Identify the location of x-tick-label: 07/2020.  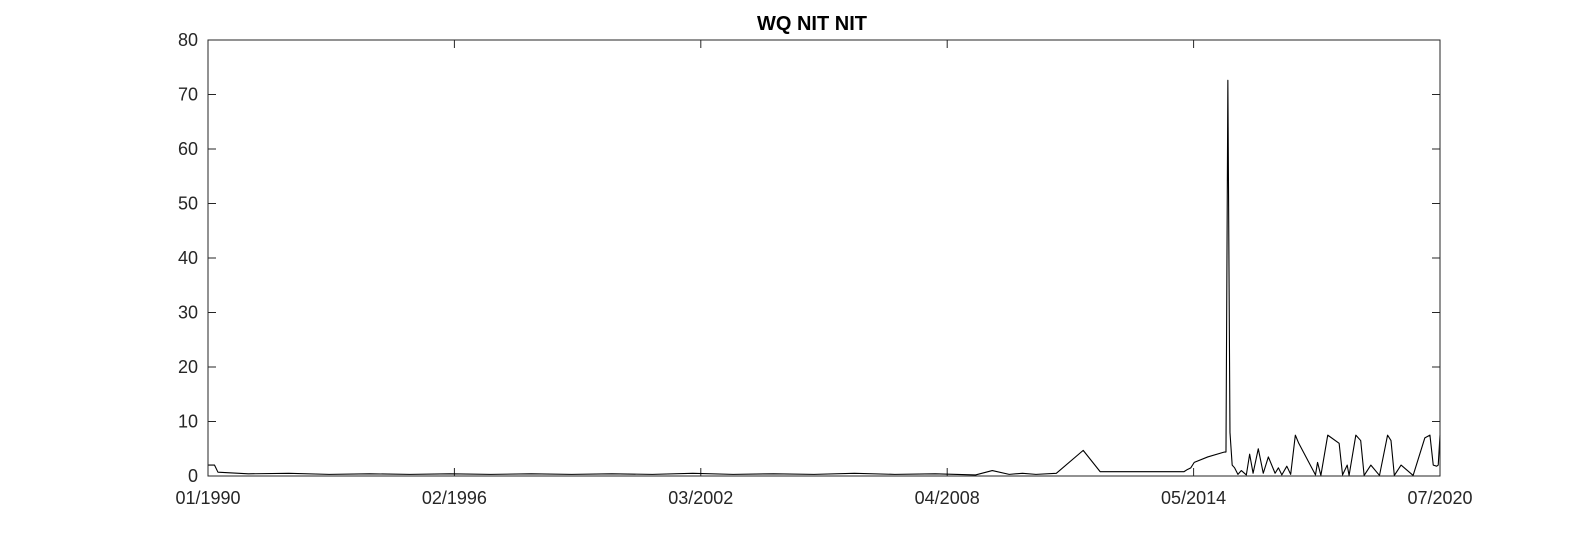
(1439, 498).